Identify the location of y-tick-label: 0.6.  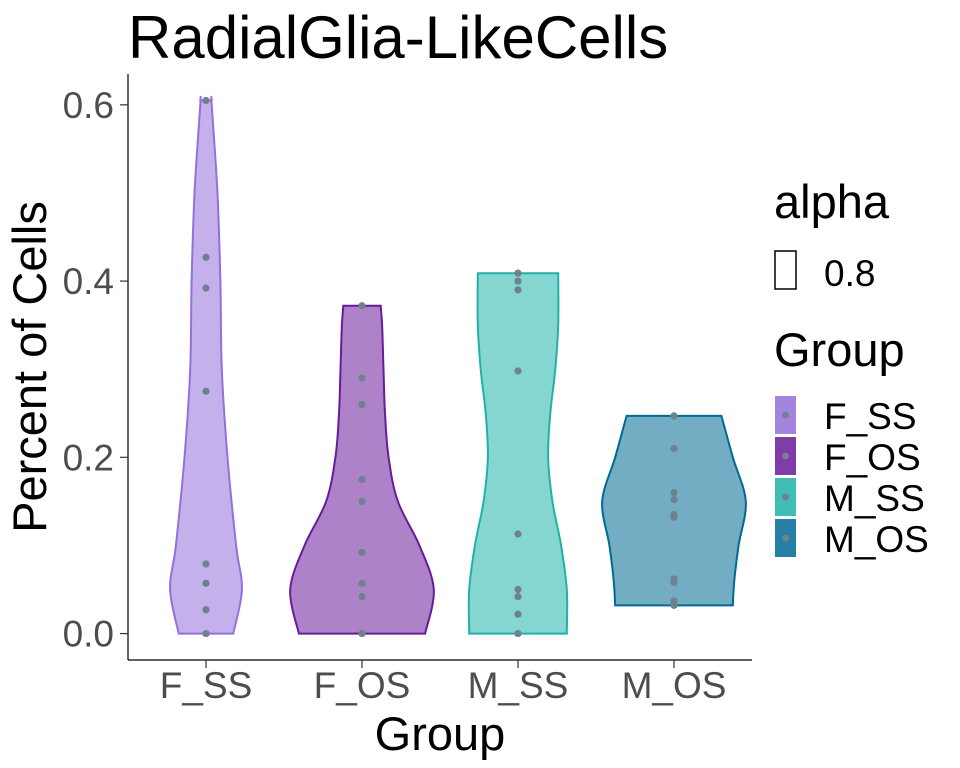
(88, 105).